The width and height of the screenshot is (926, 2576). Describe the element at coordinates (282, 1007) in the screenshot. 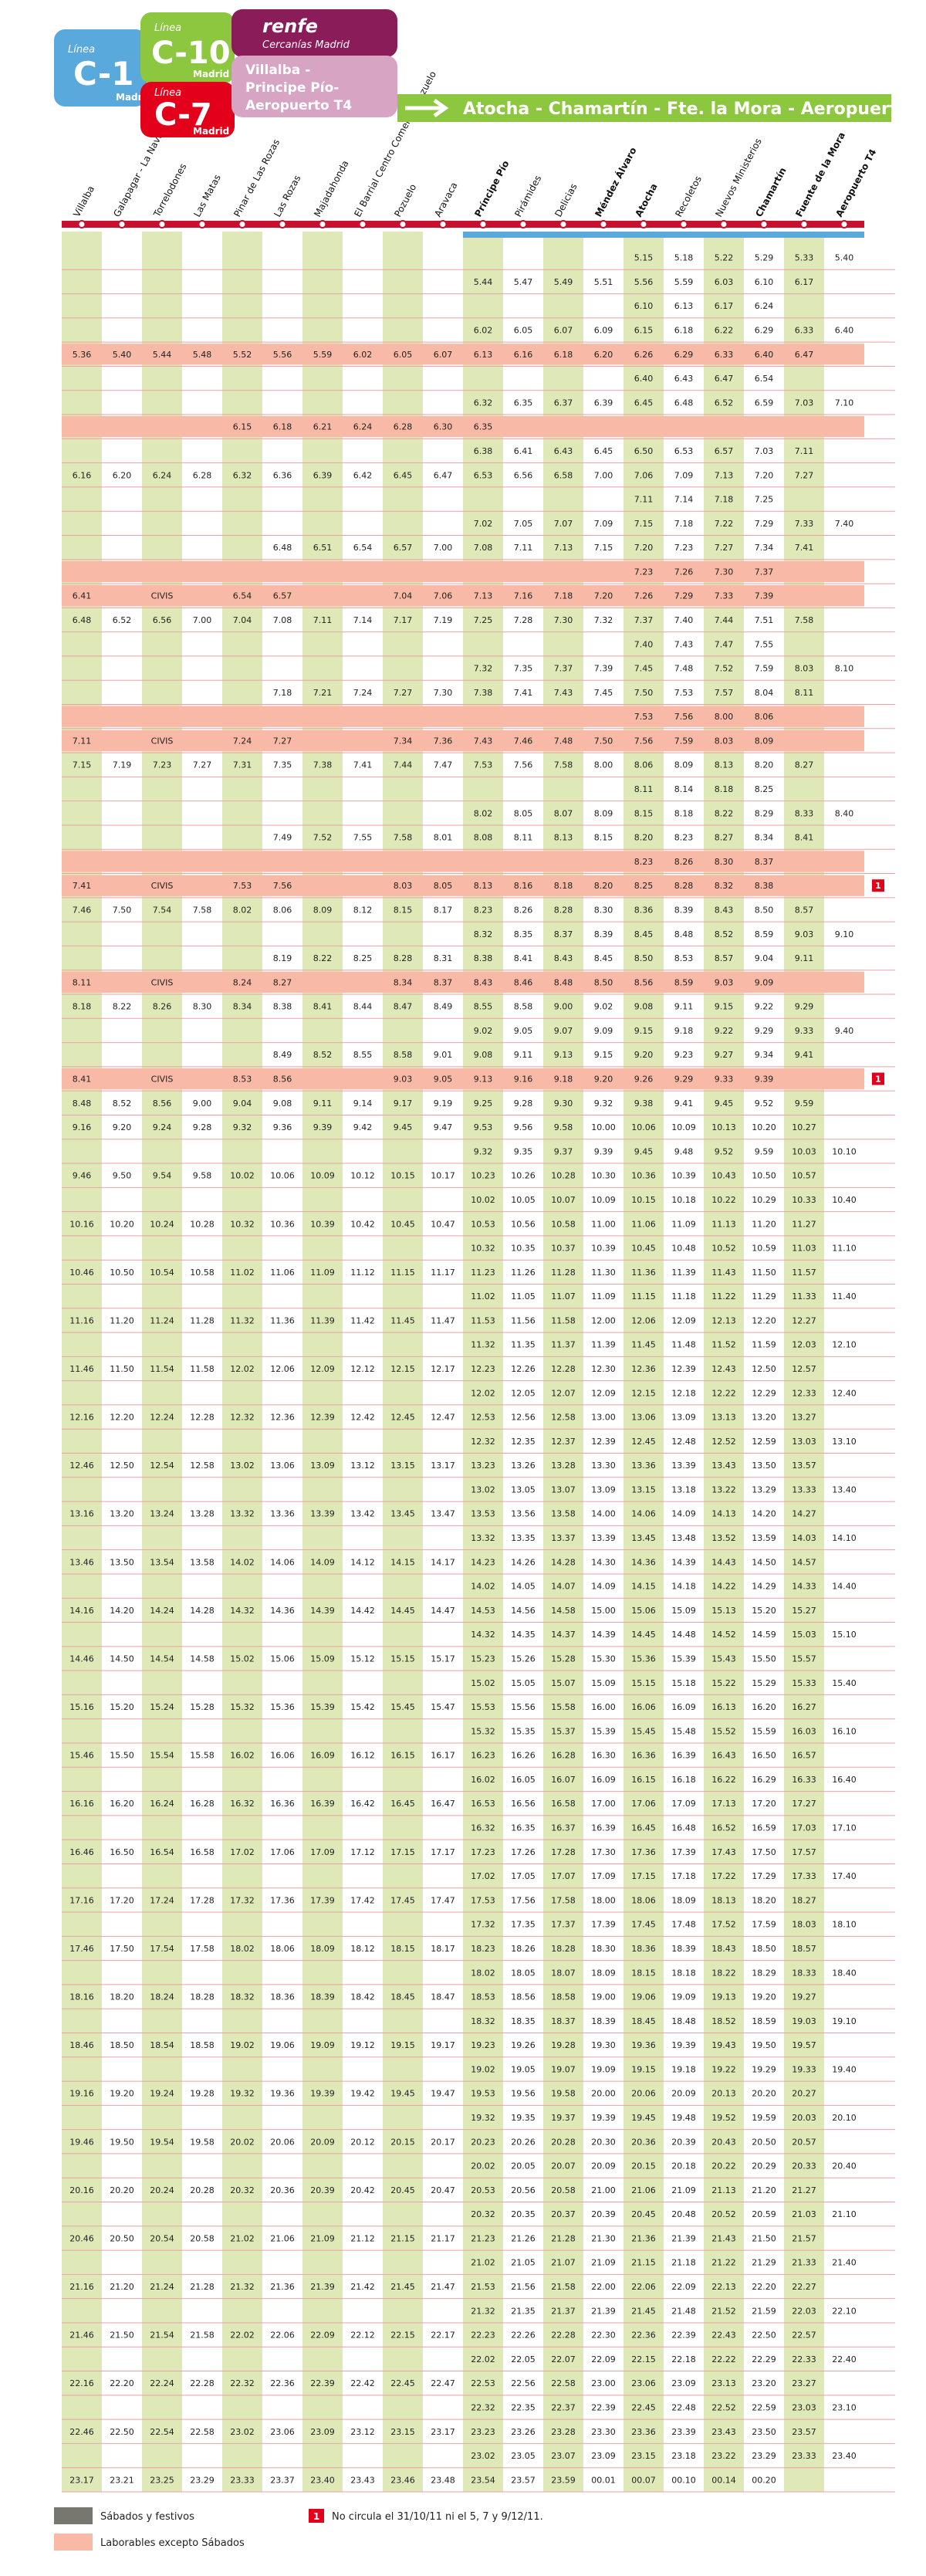

I see `time-cell: 8.38` at that location.